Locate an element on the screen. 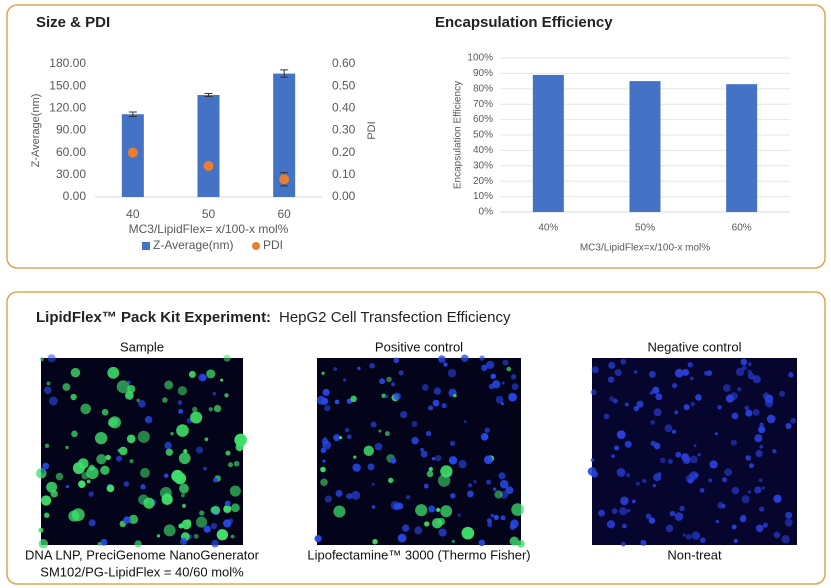  y-tick-label: 20% is located at coordinates (483, 181).